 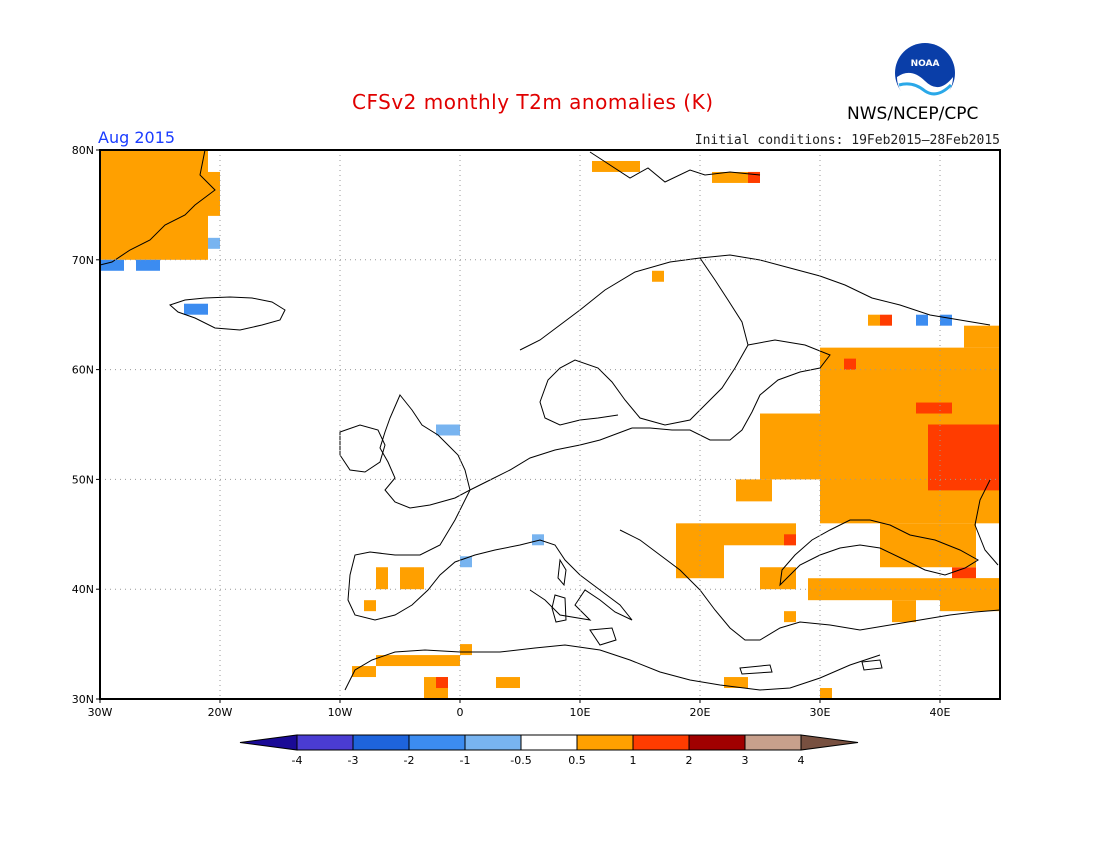 What do you see at coordinates (675, 167) in the screenshot?
I see `svalbard-coast` at bounding box center [675, 167].